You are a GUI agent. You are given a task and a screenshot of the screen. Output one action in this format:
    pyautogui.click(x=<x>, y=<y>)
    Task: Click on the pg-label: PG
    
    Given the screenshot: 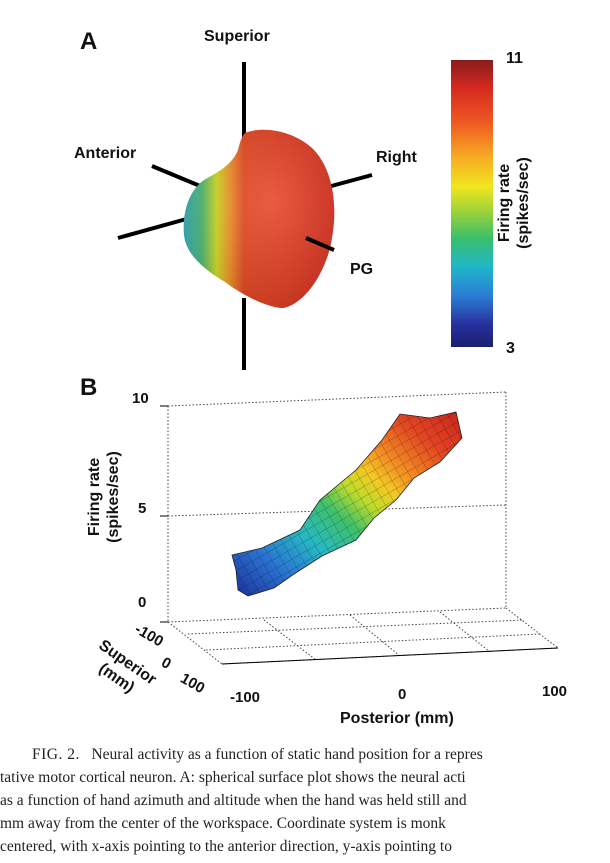 What is the action you would take?
    pyautogui.click(x=362, y=269)
    